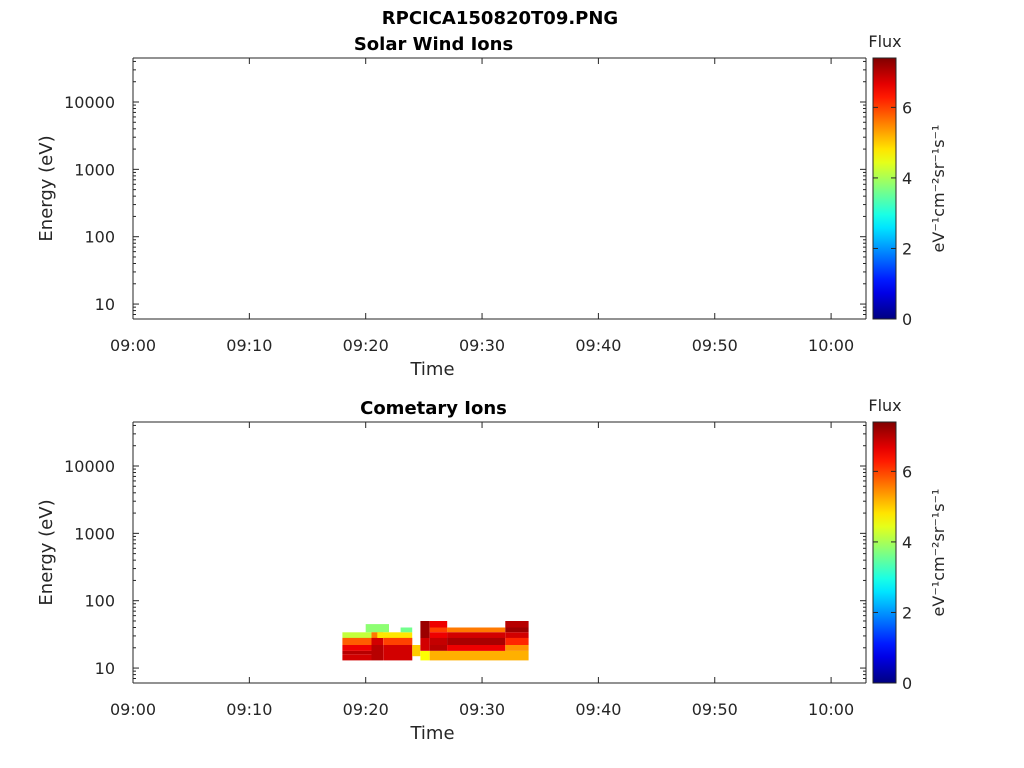 The width and height of the screenshot is (1024, 768). What do you see at coordinates (433, 408) in the screenshot?
I see `panel-title: Cometary Ions` at bounding box center [433, 408].